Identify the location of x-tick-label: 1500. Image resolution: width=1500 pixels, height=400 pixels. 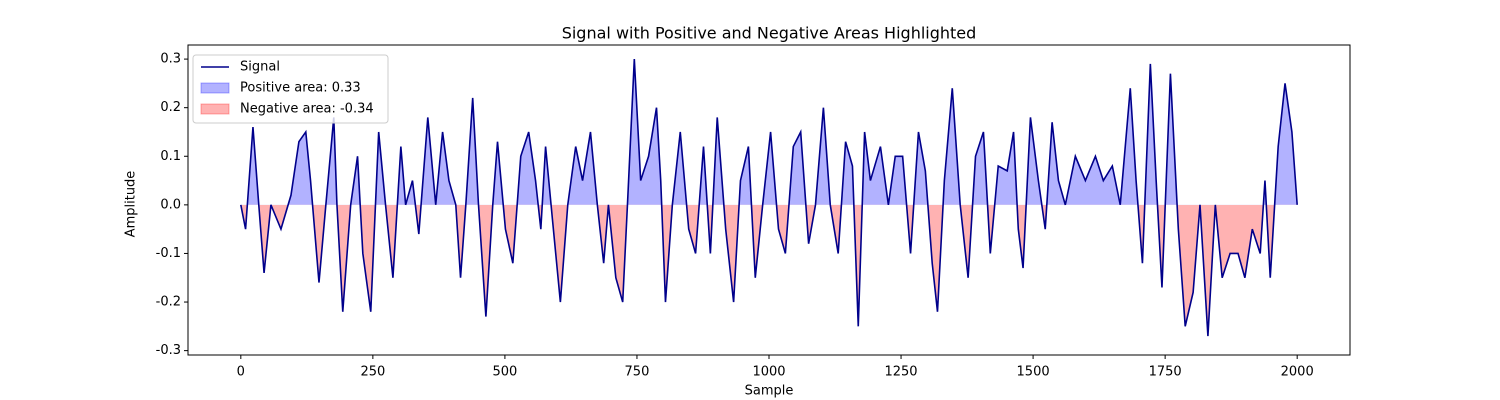
(1033, 372).